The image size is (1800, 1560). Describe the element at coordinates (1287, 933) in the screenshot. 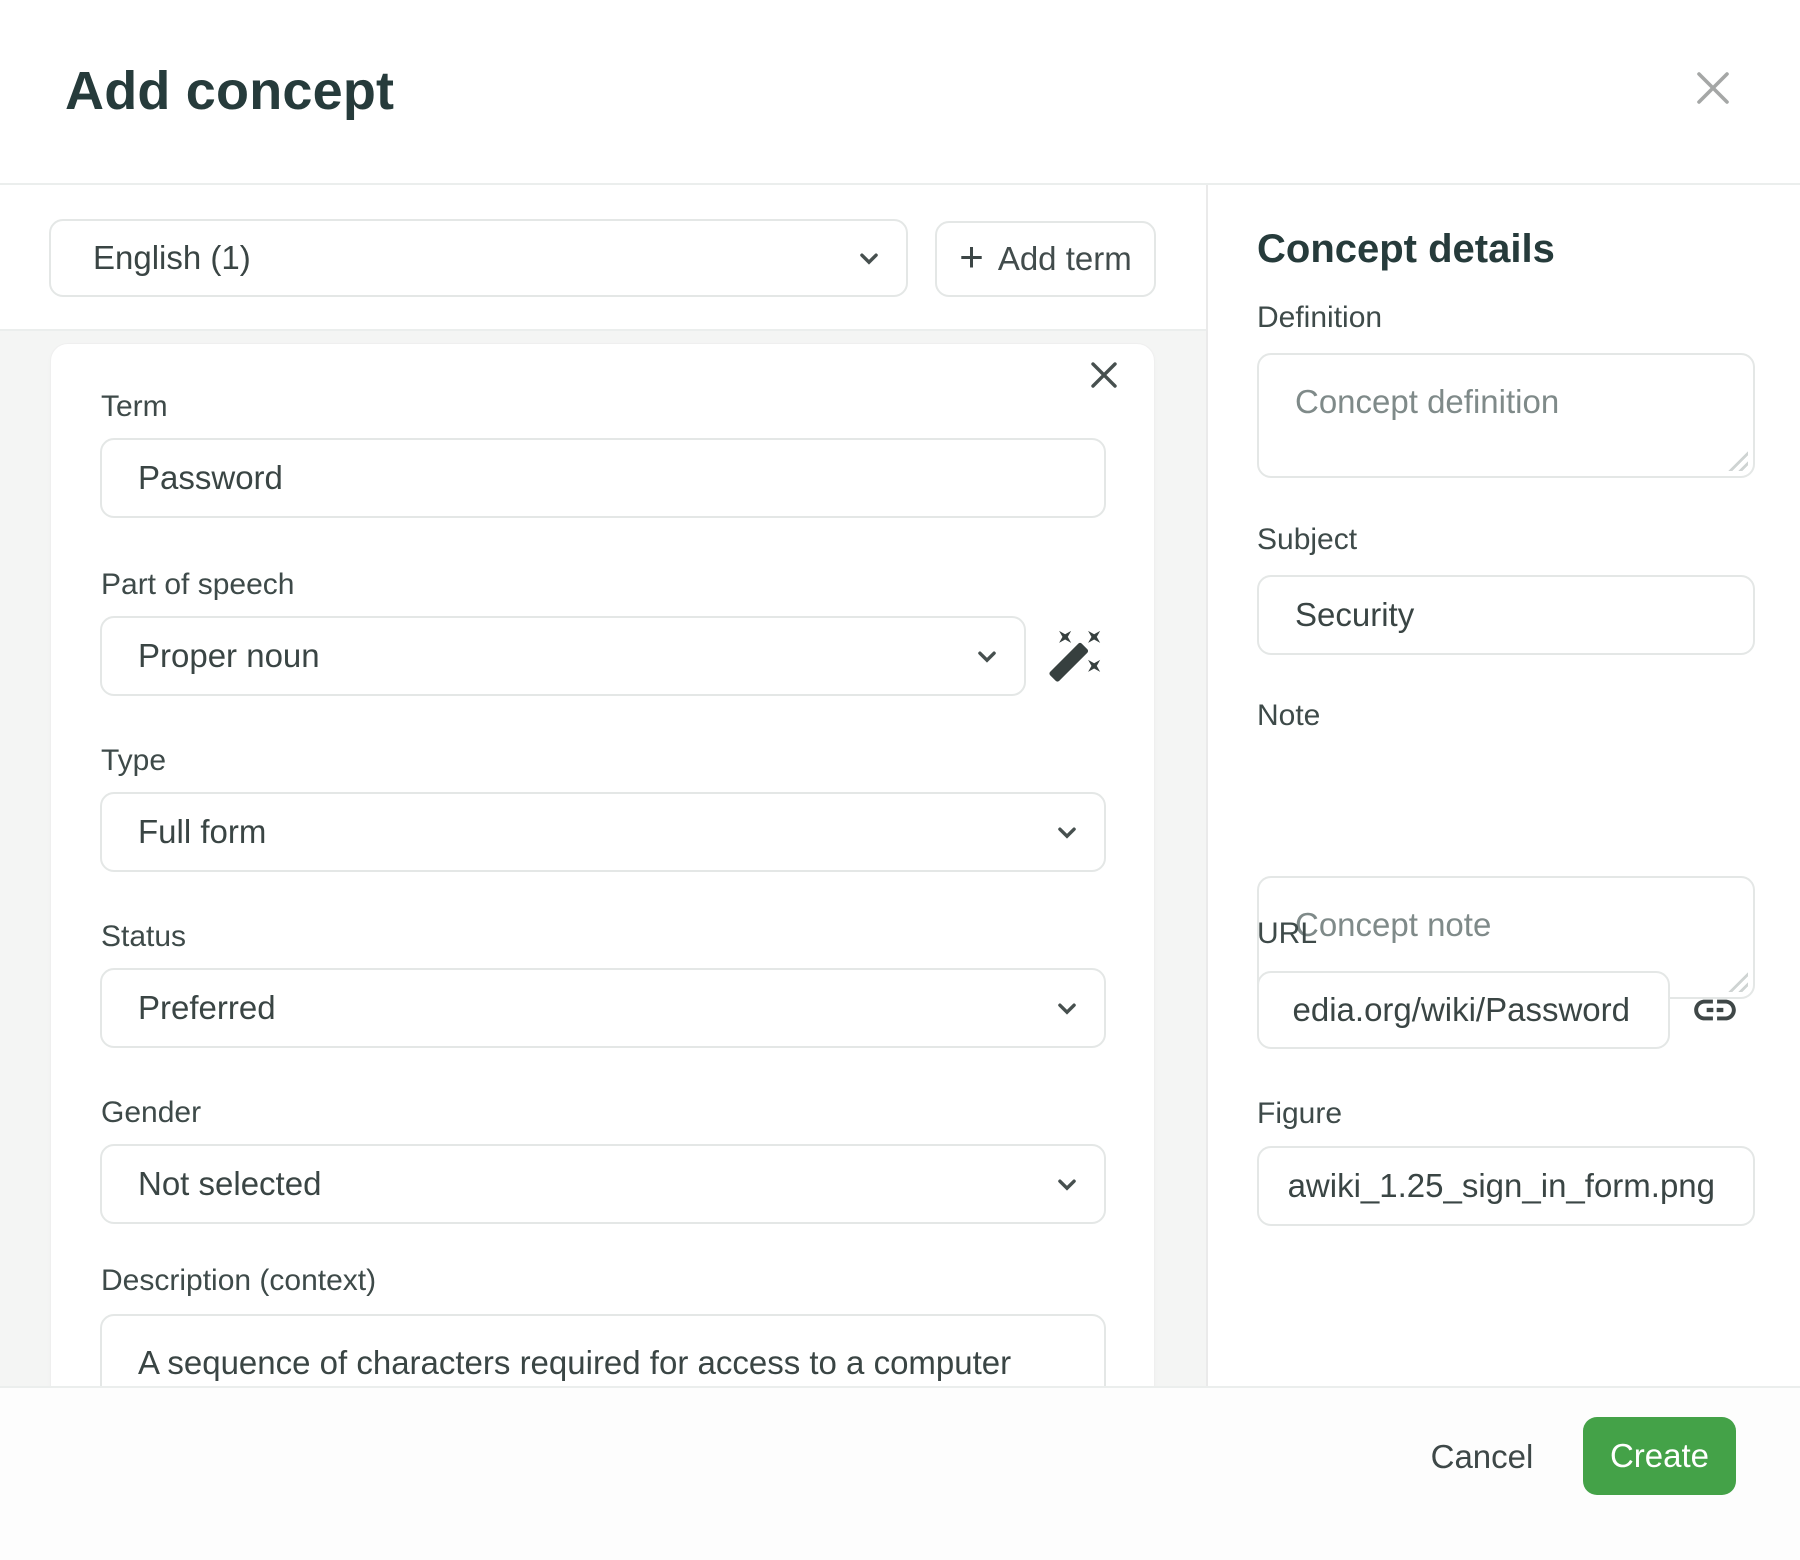

I see `url-label: URL` at that location.